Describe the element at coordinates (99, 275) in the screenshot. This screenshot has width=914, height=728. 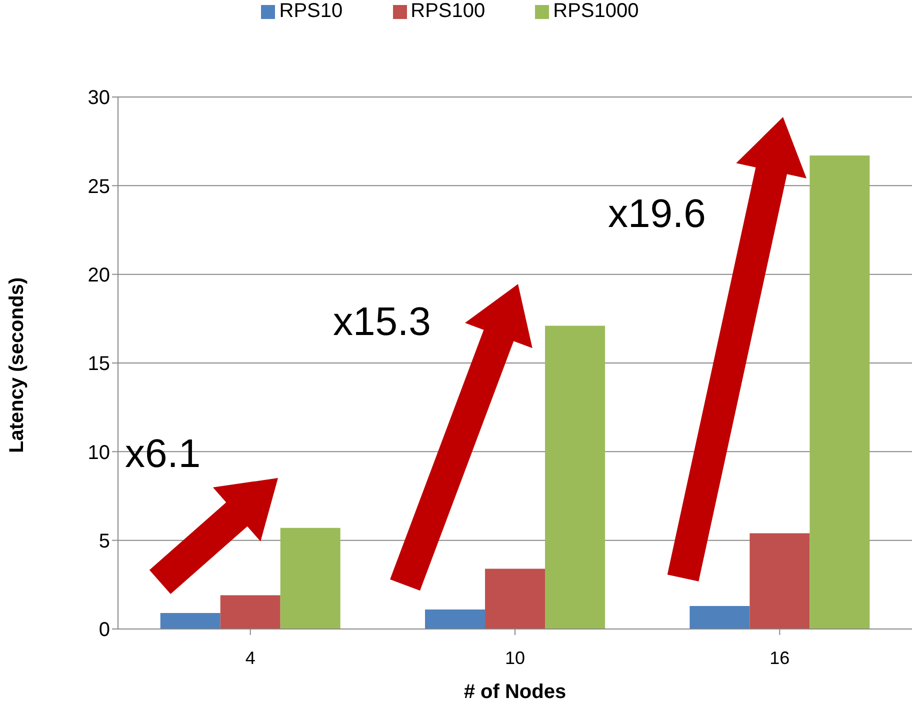
I see `y-tick-label: 20` at that location.